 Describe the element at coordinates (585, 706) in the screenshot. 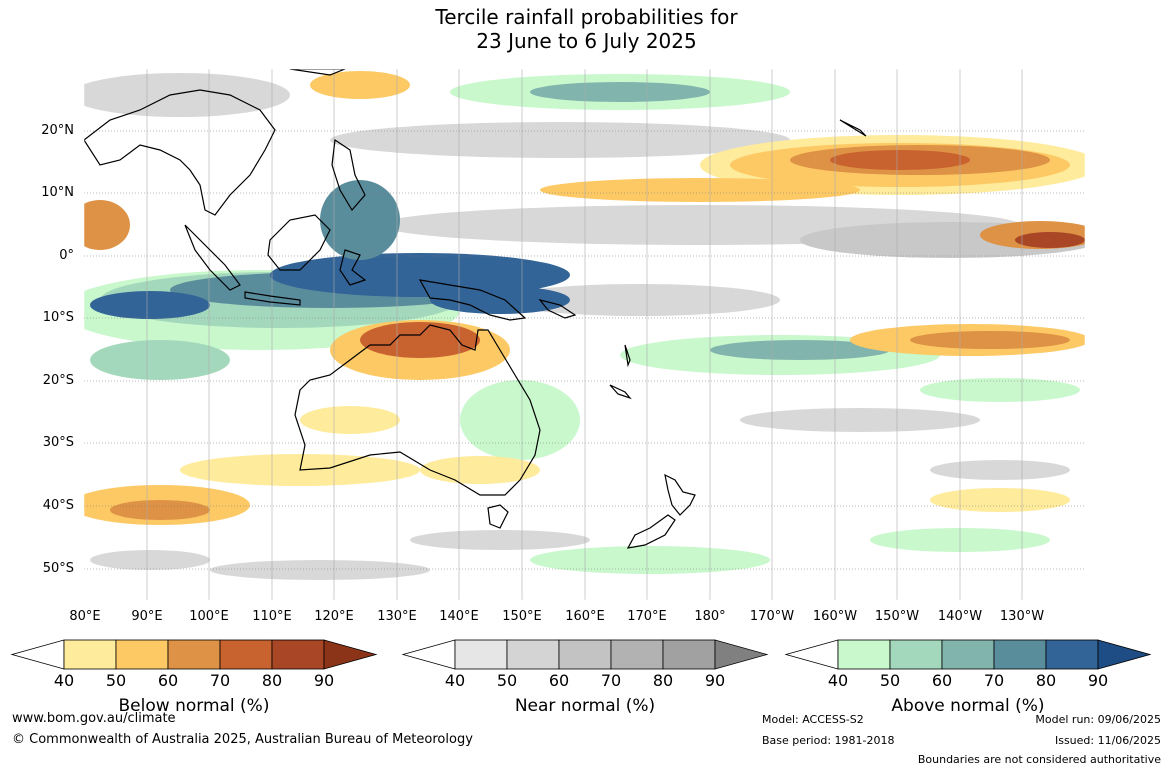

I see `near-normal-label: Near normal (%)` at that location.